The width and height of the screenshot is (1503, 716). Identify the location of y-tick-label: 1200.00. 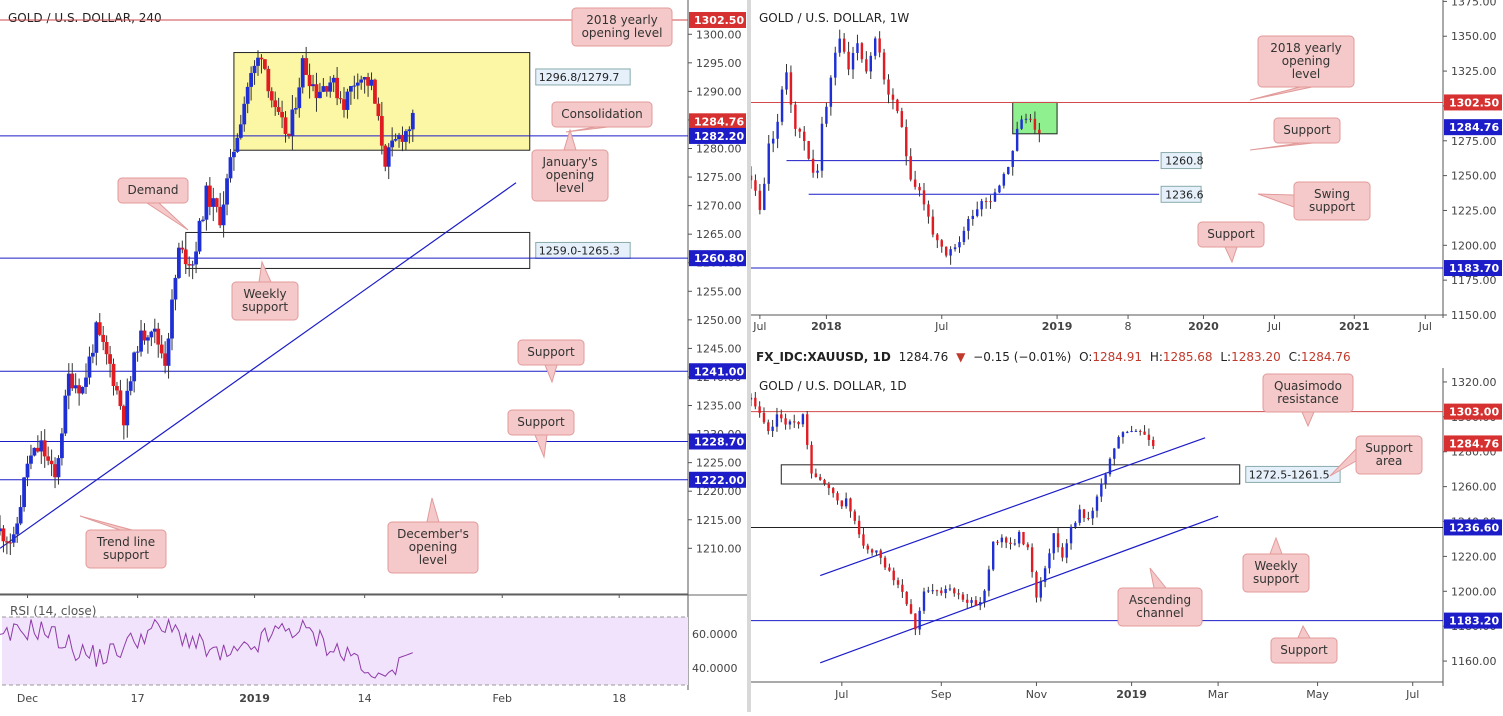
(1474, 245).